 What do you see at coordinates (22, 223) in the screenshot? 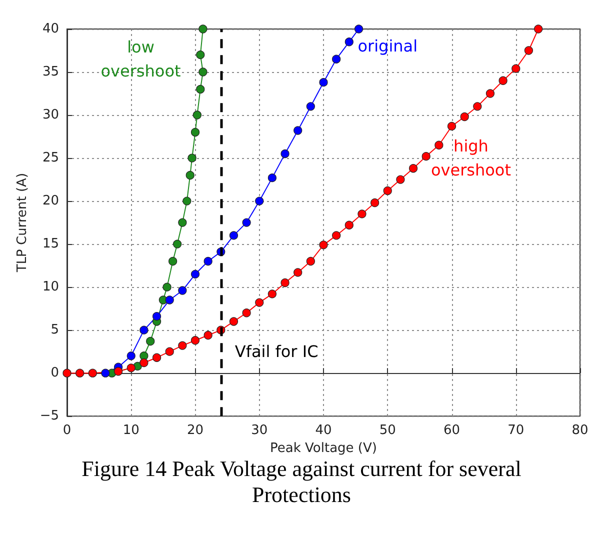
I see `y-axis-title: TLP Current (A)` at bounding box center [22, 223].